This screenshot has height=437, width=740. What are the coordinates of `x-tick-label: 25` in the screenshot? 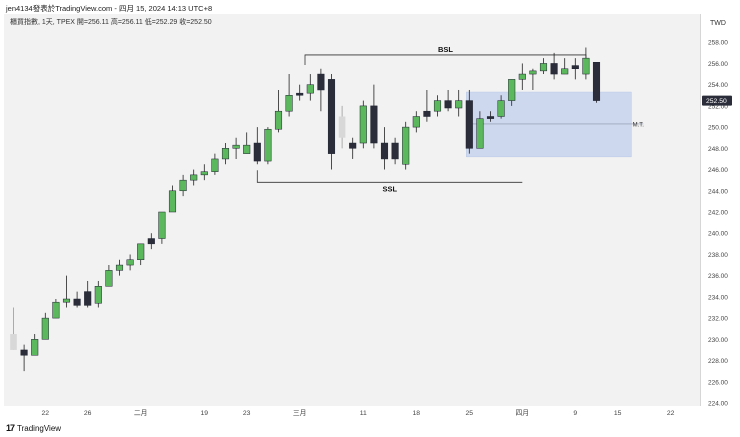 It's located at (470, 413).